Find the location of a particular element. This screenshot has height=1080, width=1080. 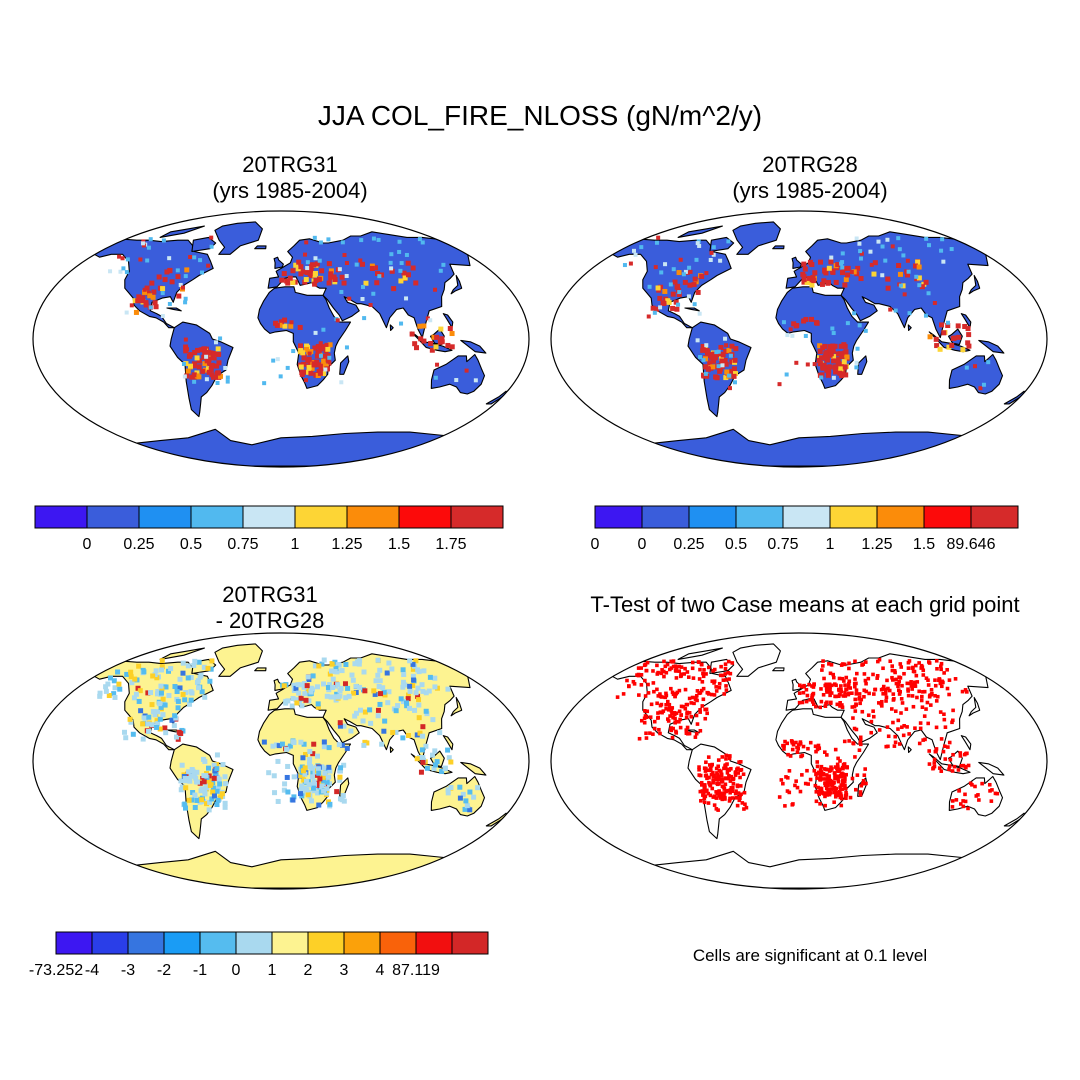

panel1-title-years: (yrs 1985-2004) is located at coordinates (290, 190).